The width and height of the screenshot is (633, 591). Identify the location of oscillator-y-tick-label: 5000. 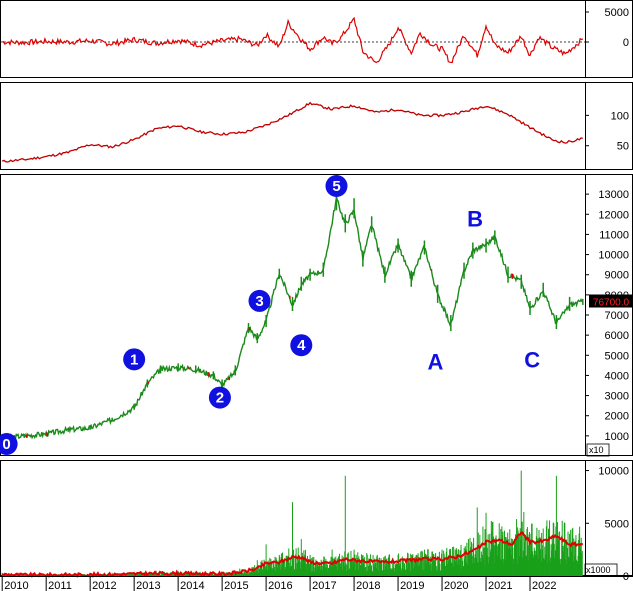
(617, 13).